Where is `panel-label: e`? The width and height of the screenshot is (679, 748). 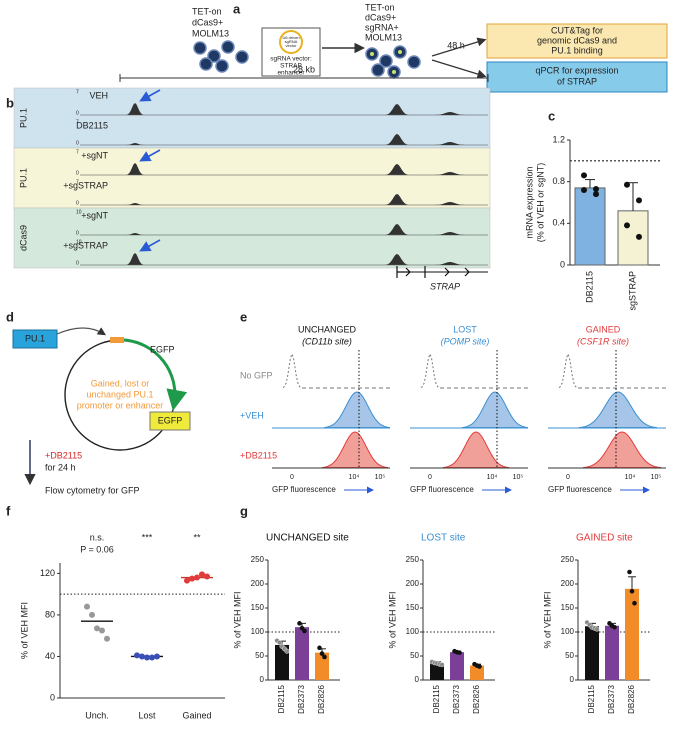 panel-label: e is located at coordinates (243, 316).